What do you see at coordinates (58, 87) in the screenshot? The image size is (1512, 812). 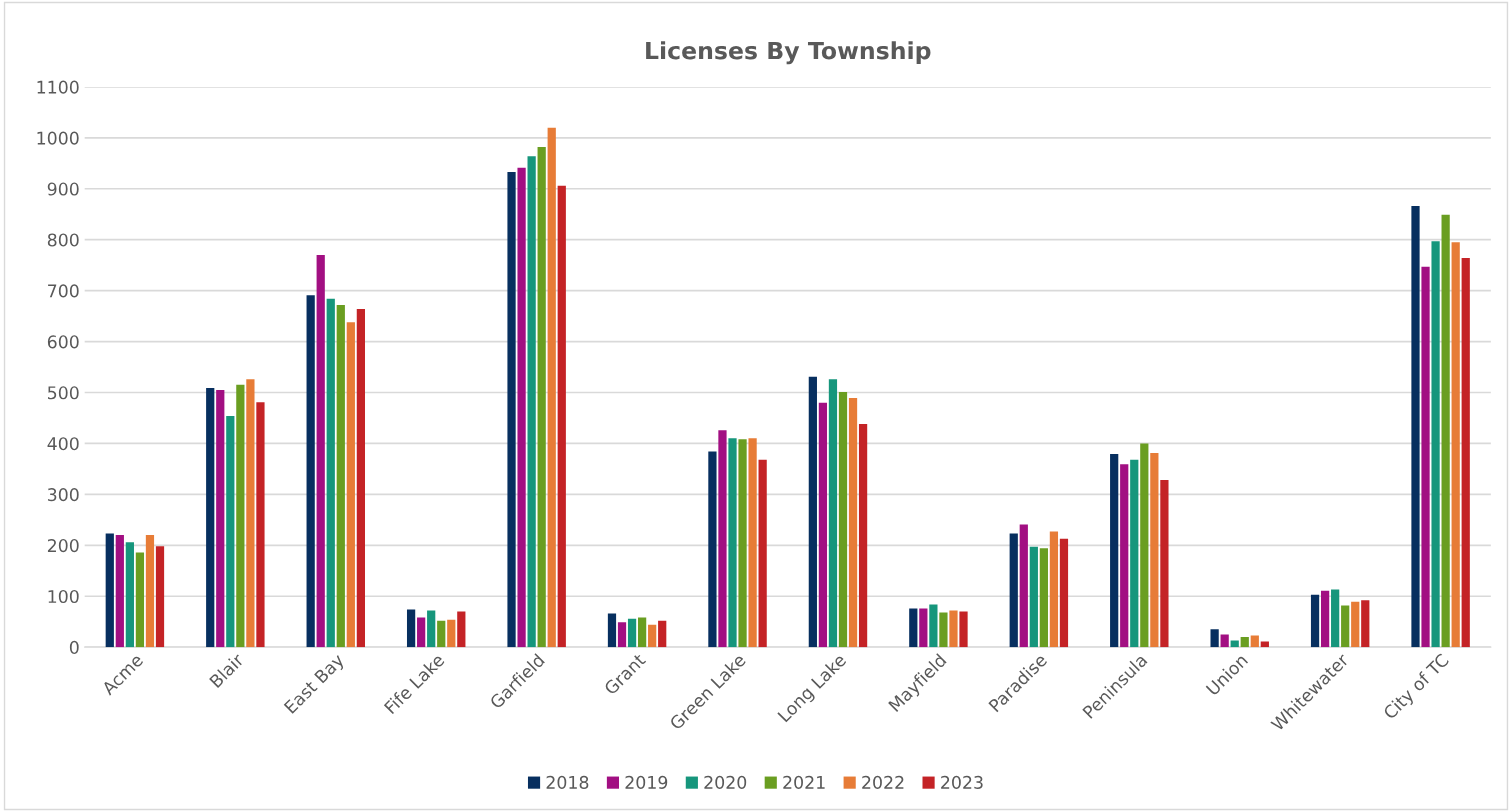 I see `y-tick-label: 1100` at bounding box center [58, 87].